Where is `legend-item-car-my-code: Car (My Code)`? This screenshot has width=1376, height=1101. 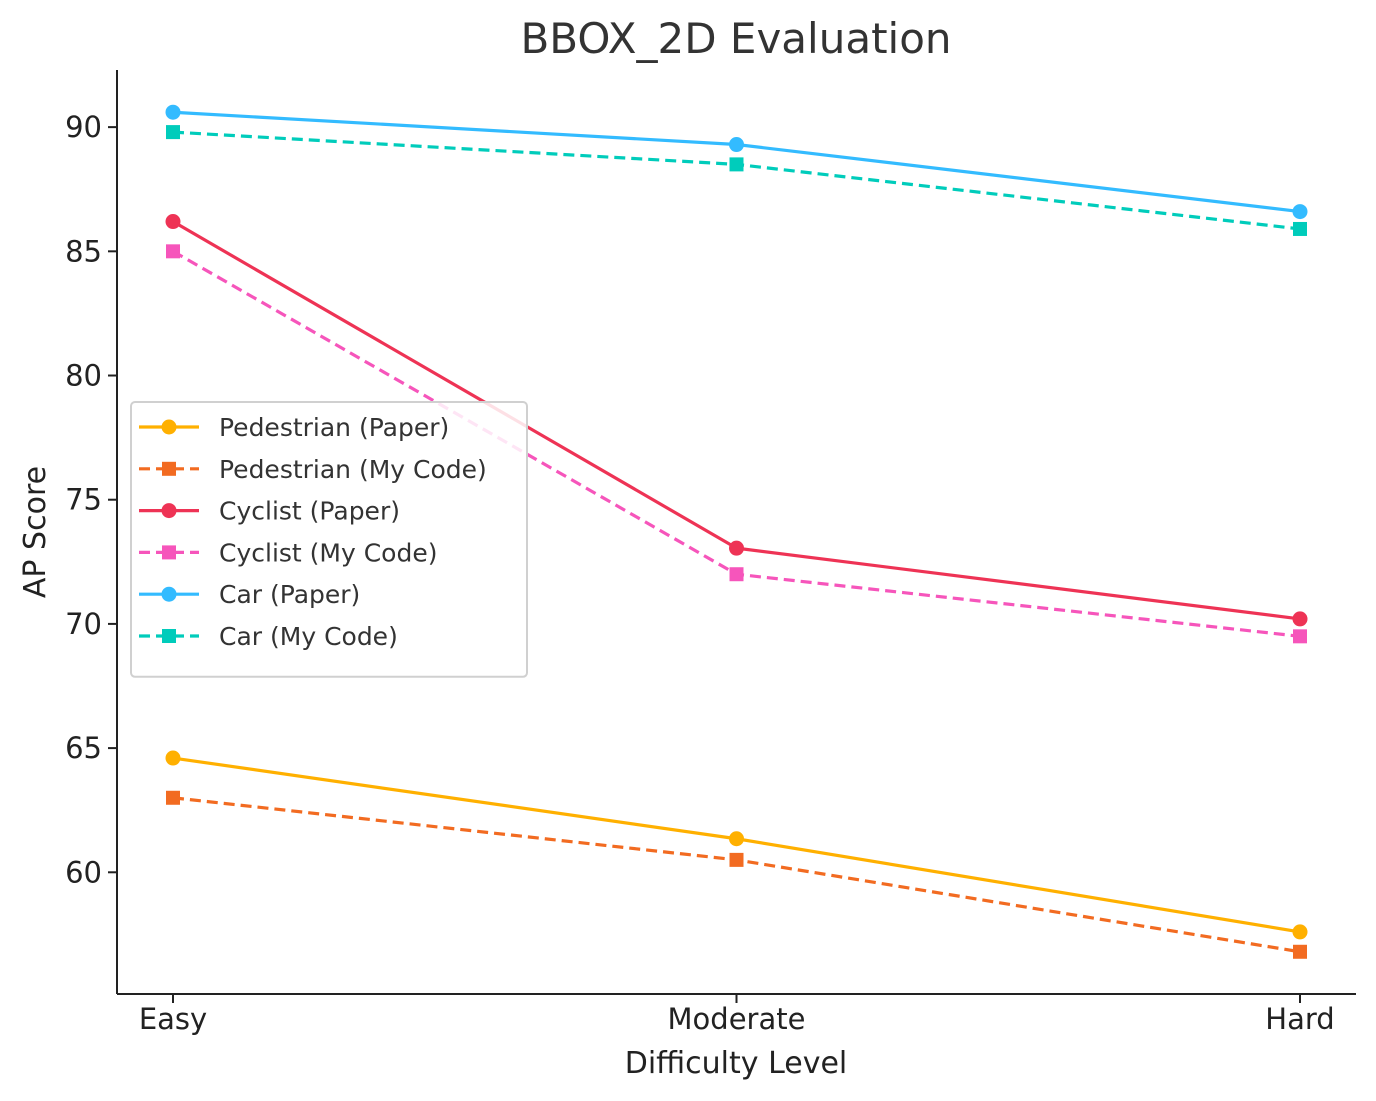
legend-item-car-my-code: Car (My Code) is located at coordinates (268, 636).